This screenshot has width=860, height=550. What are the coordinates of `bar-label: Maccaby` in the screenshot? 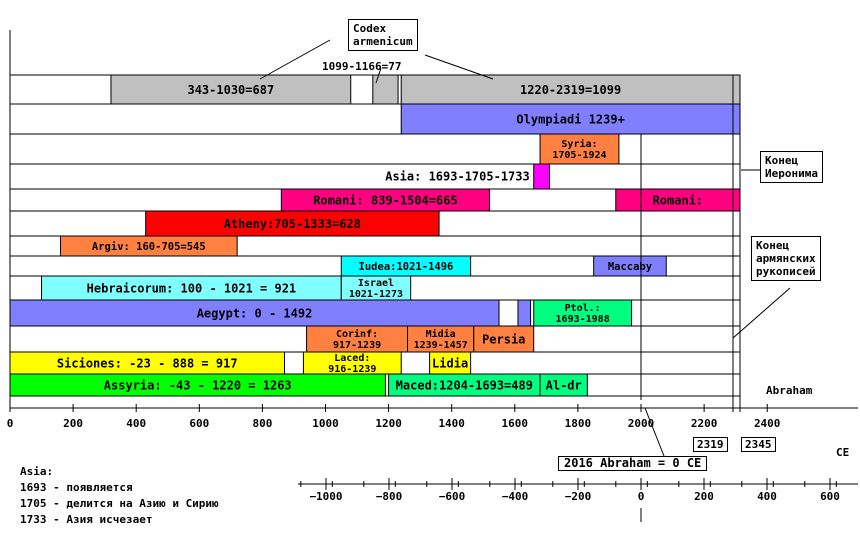 It's located at (630, 267).